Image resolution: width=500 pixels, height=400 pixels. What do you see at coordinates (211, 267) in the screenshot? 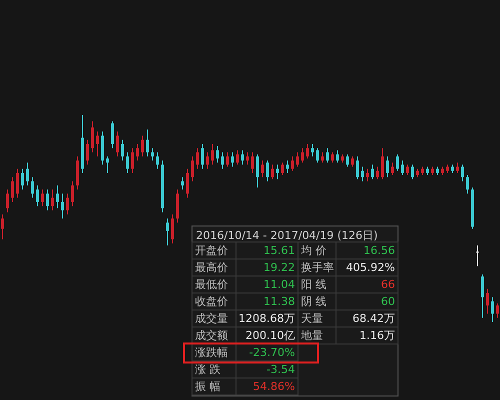
I see `annotation: 最高价` at bounding box center [211, 267].